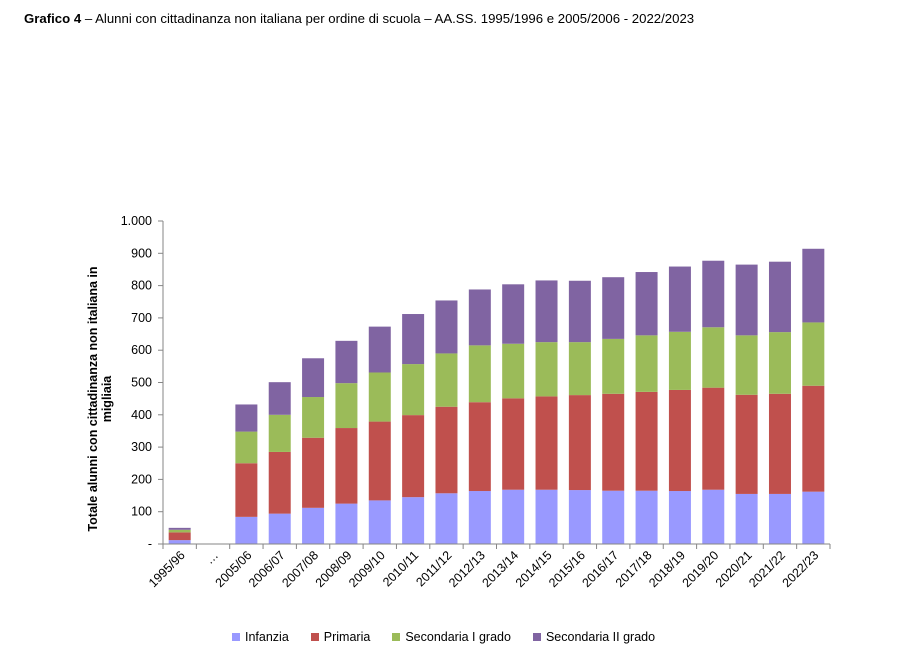 This screenshot has width=909, height=661. I want to click on y-tick-label: 900, so click(141, 253).